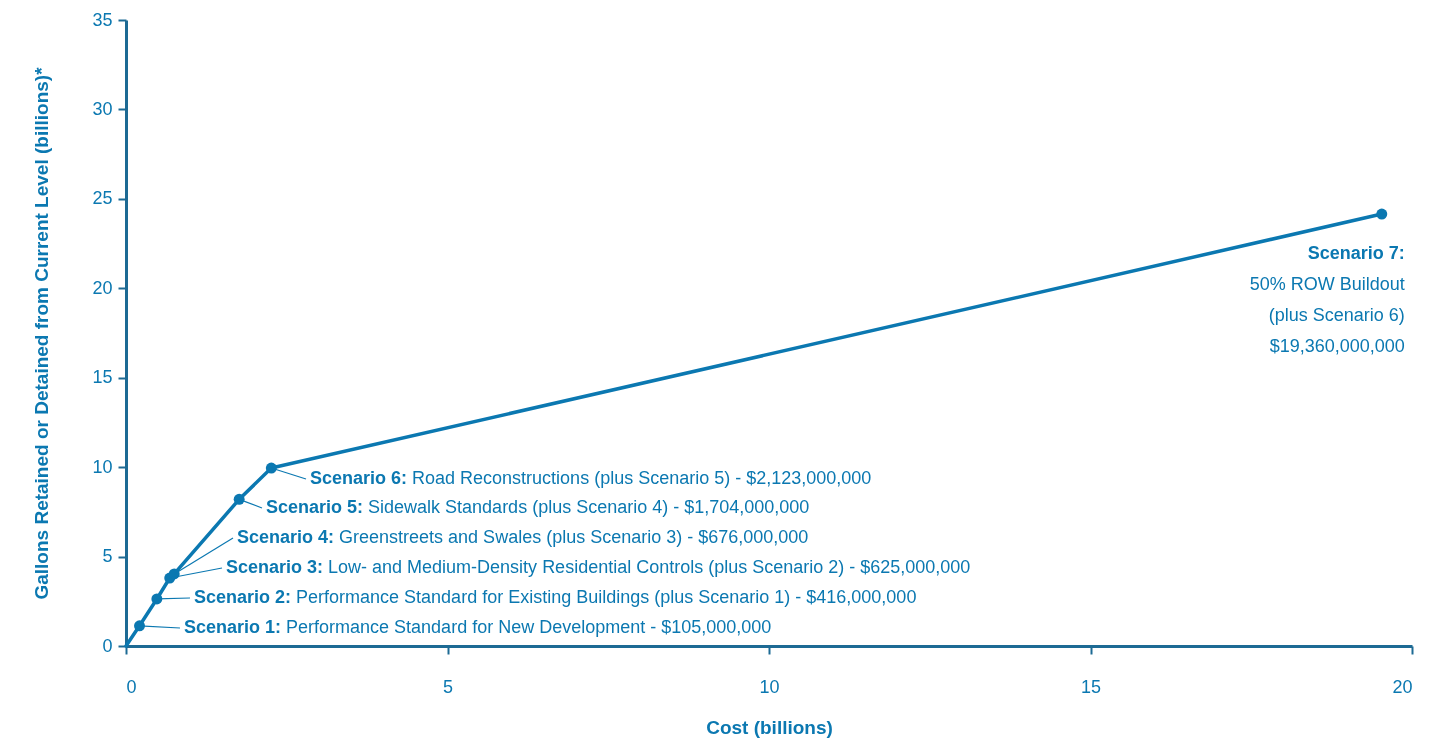  What do you see at coordinates (102, 198) in the screenshot?
I see `y-tick-label: 25` at bounding box center [102, 198].